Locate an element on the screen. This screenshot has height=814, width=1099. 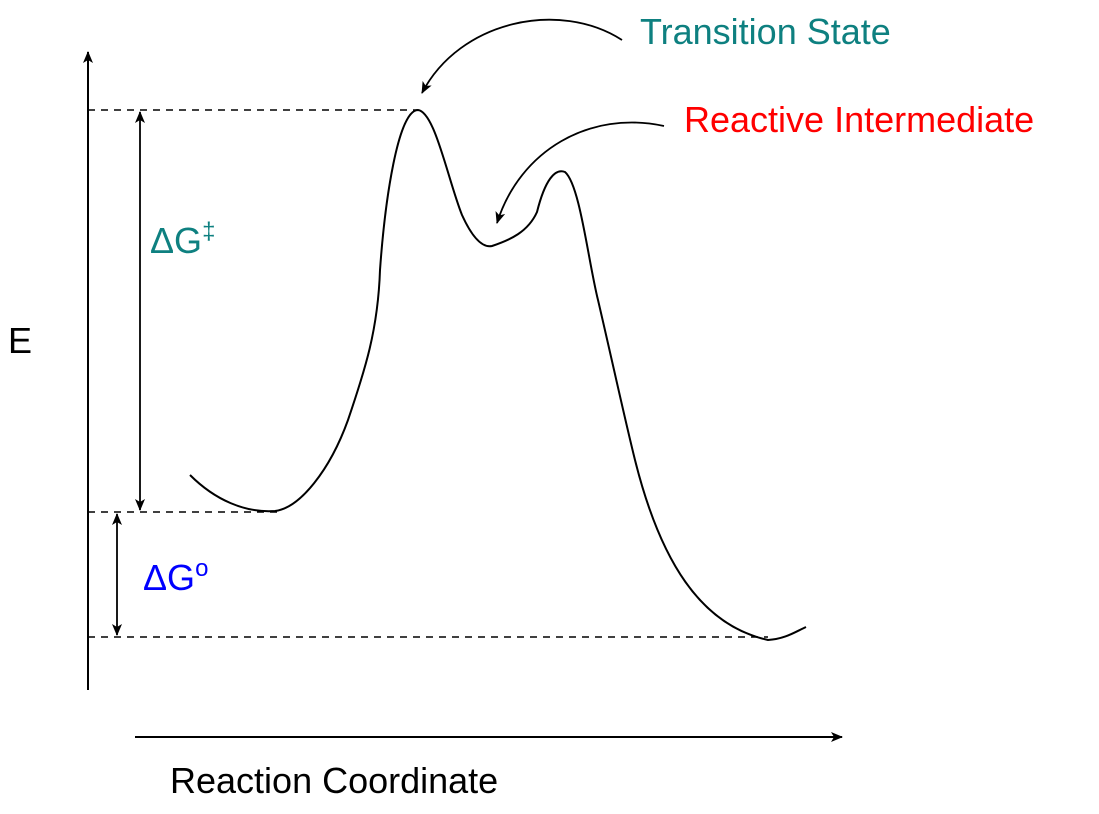
transition-state-pointer-arrow is located at coordinates (522, 56).